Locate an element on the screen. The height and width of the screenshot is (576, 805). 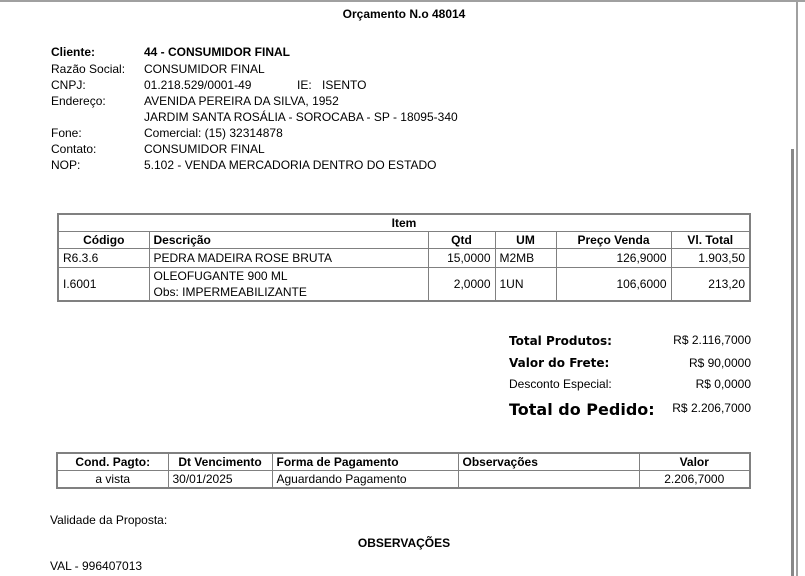
col-total: Vl. Total is located at coordinates (710, 240).